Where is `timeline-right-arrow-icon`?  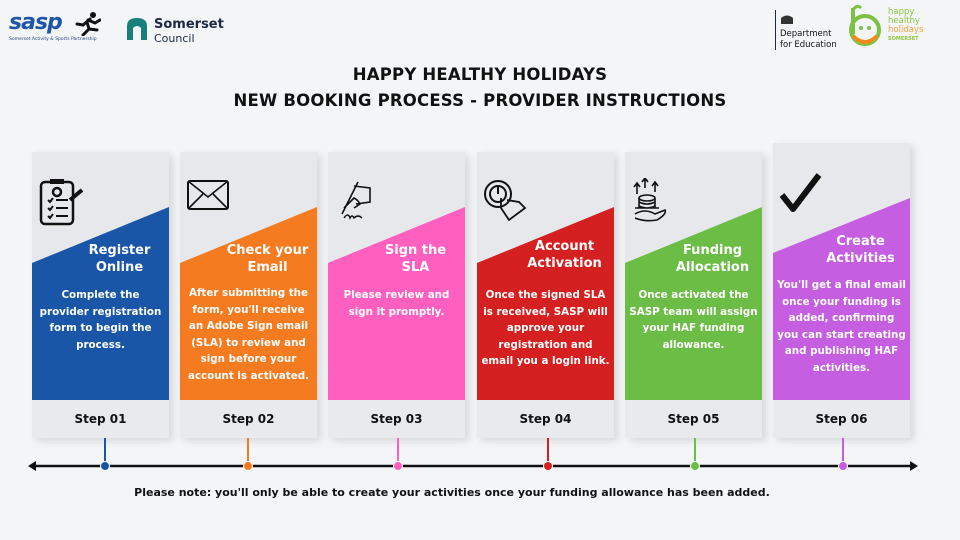 timeline-right-arrow-icon is located at coordinates (914, 466).